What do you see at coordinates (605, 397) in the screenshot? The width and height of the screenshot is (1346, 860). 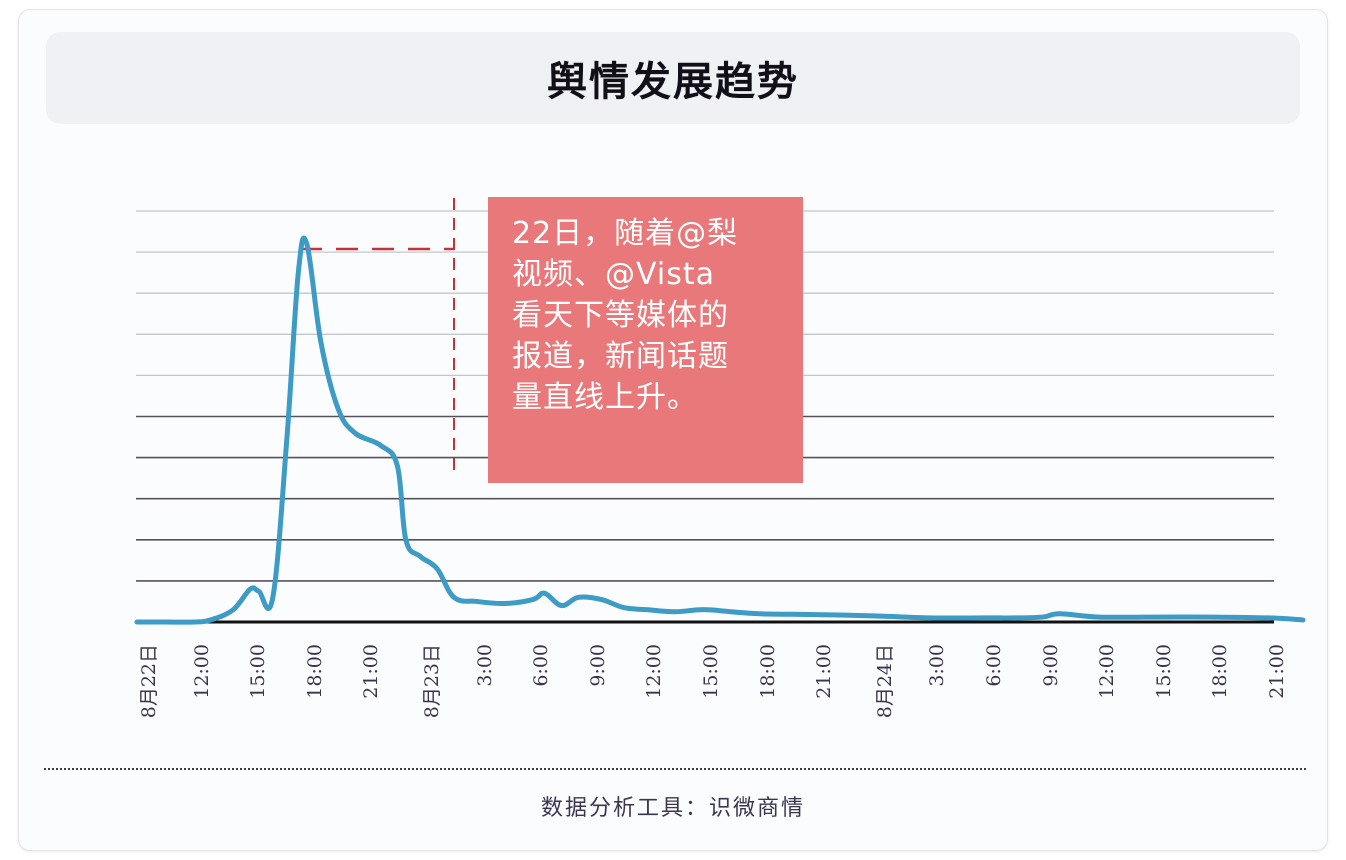 I see `annotation-line: 量直线上升。` at bounding box center [605, 397].